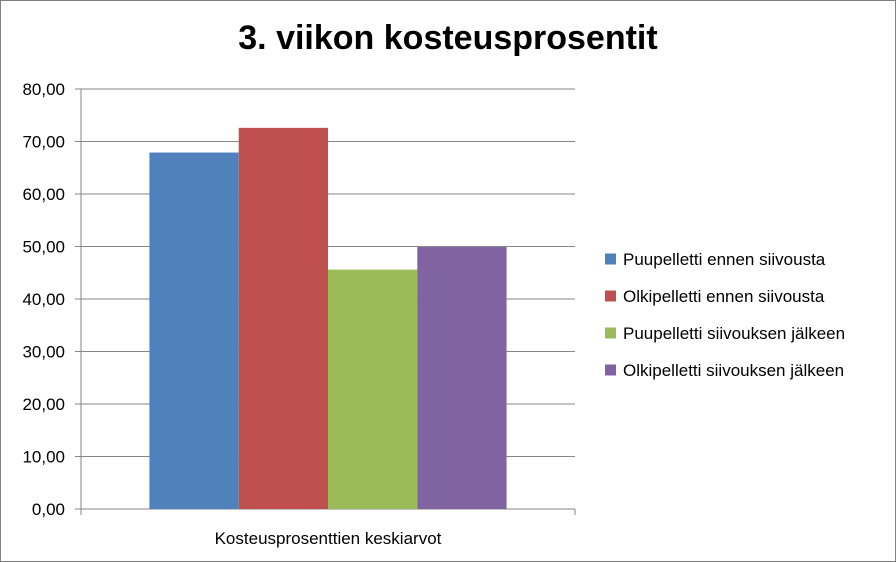 This screenshot has height=562, width=896. What do you see at coordinates (43, 457) in the screenshot?
I see `y-tick-label: 10,00` at bounding box center [43, 457].